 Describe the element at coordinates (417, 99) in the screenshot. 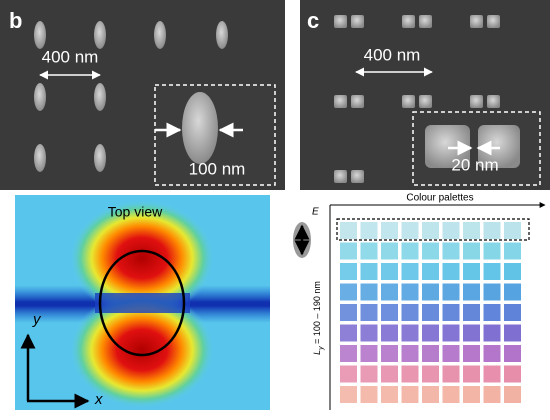

I see `nanosquares` at that location.